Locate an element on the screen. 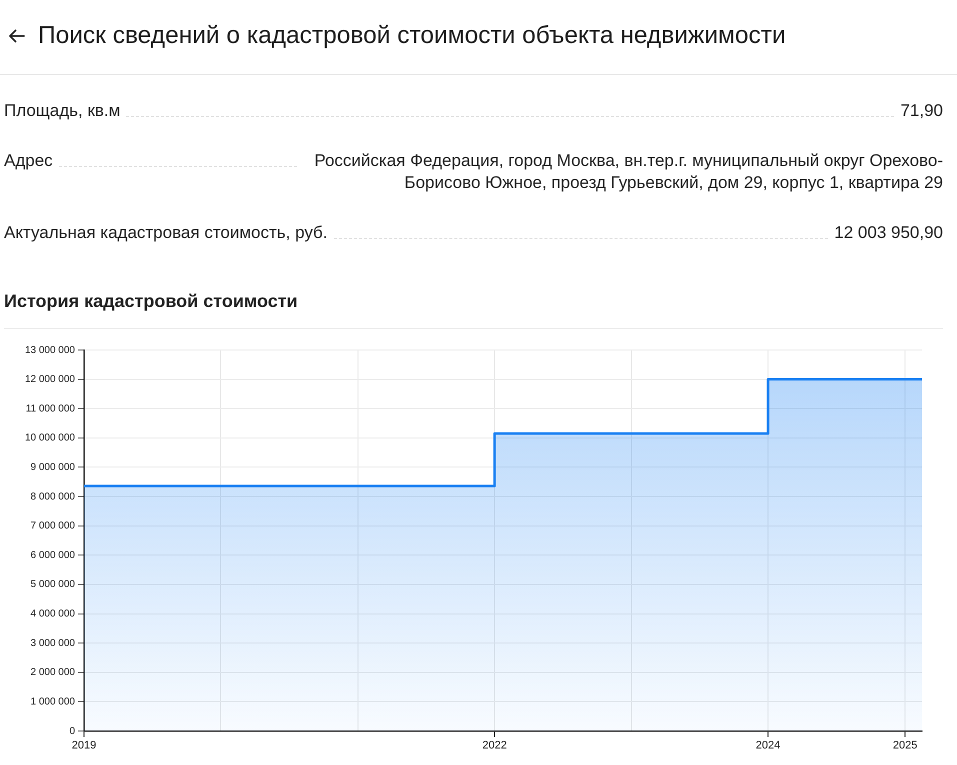  x-tick-label: 2019 is located at coordinates (84, 746).